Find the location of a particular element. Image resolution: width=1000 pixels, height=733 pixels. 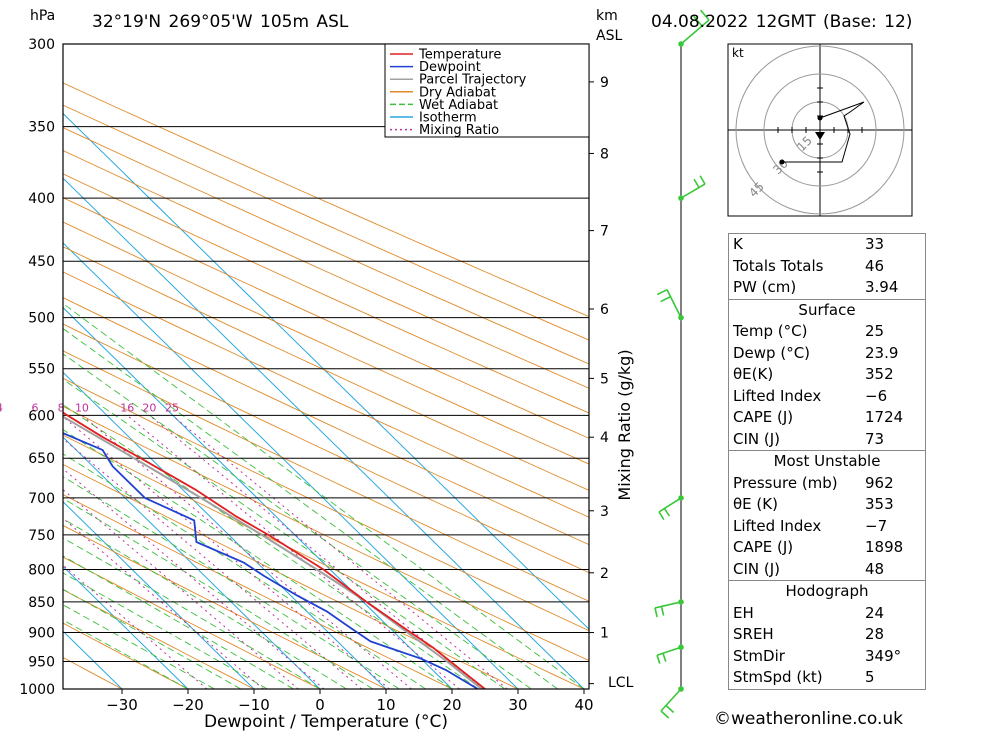

legend-label: Temperature is located at coordinates (459, 55).